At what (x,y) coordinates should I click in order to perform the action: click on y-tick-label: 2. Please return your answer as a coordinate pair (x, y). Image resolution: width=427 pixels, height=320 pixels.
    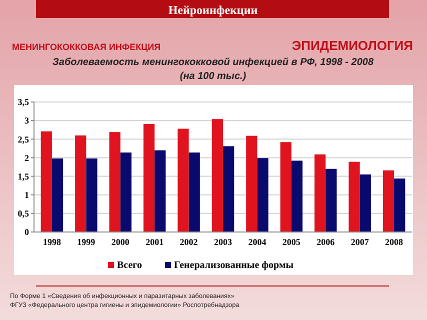
    Looking at the image, I should click on (27, 157).